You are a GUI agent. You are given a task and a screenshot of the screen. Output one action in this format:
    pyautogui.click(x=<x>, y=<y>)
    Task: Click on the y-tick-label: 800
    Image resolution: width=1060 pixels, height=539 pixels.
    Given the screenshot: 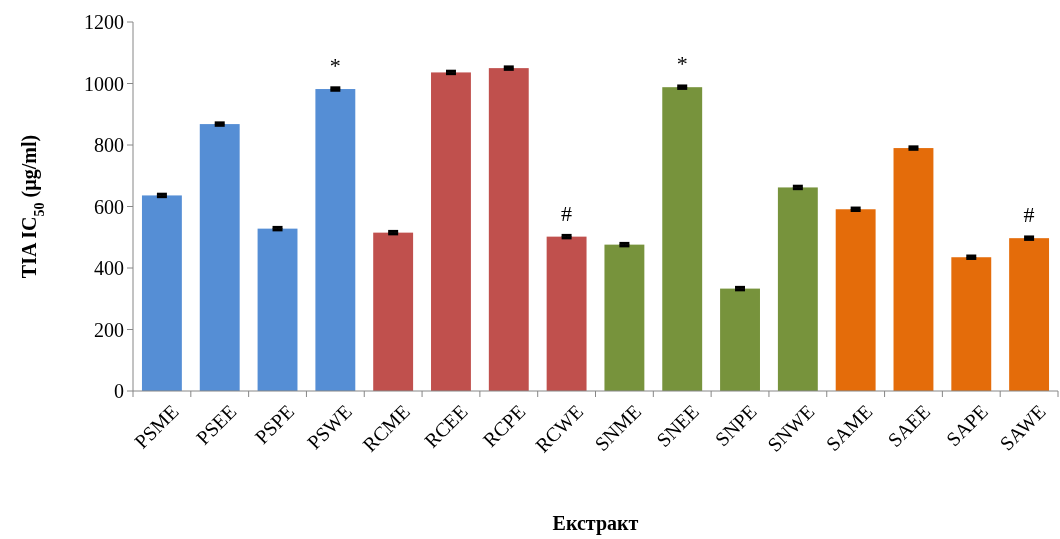 What is the action you would take?
    pyautogui.click(x=109, y=145)
    